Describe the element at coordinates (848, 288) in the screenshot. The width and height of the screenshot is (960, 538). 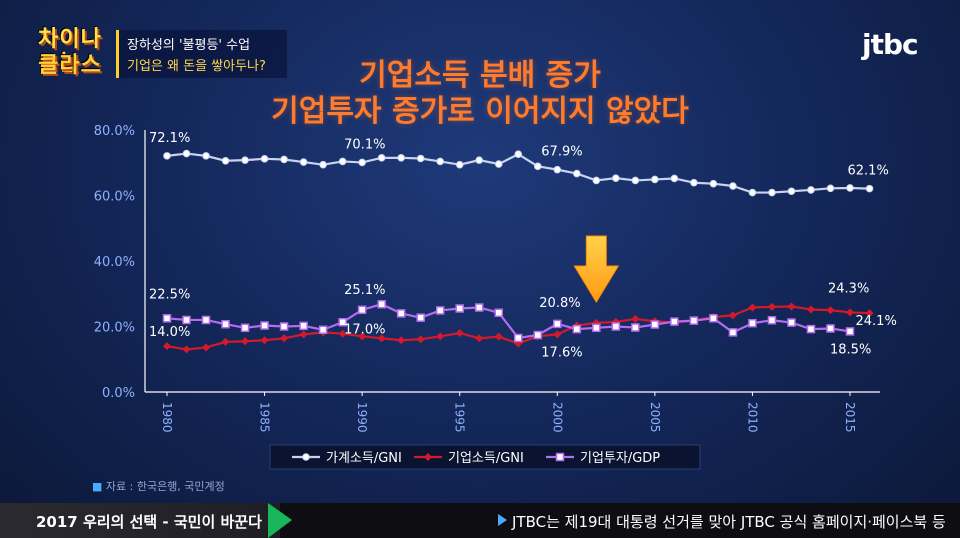
I see `data-label: 24.3%` at that location.